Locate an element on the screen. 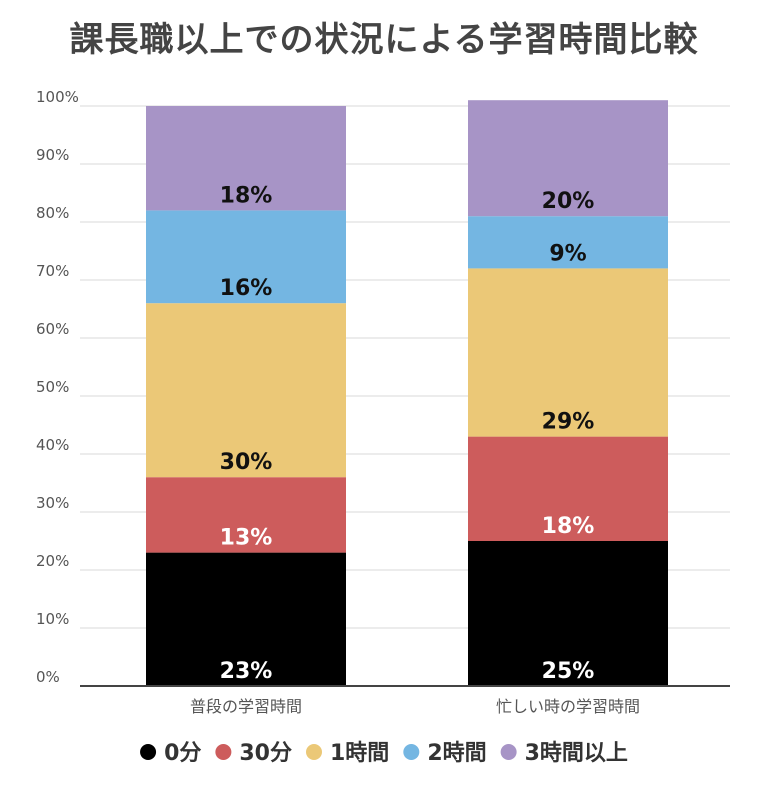  y-tick-label: 90% is located at coordinates (52, 155).